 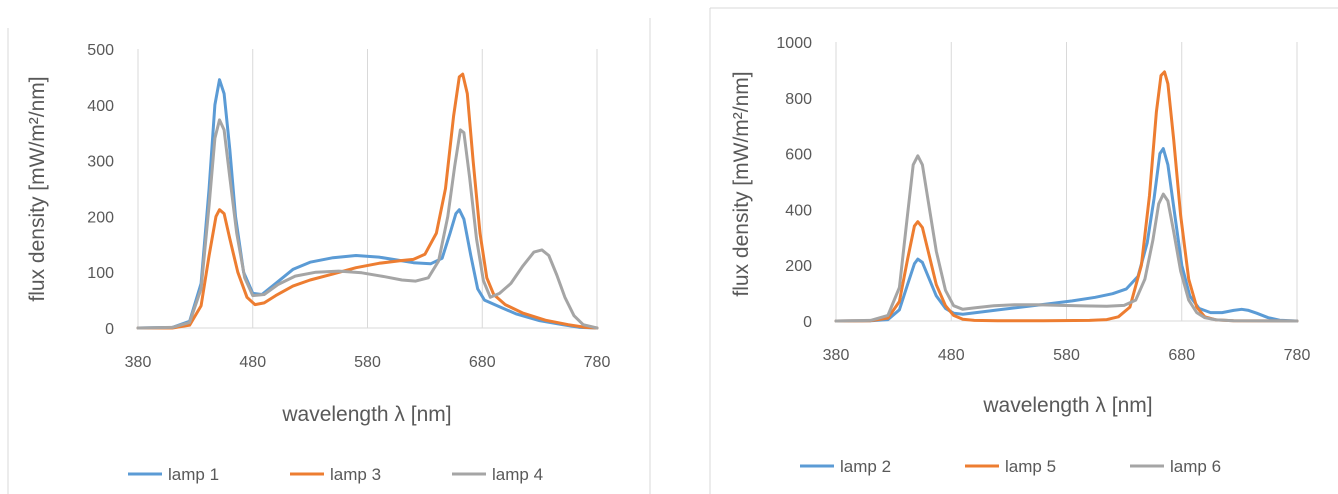 I want to click on legend-right: lamp 2 lamp 5 lamp 6, so click(x=1010, y=466).